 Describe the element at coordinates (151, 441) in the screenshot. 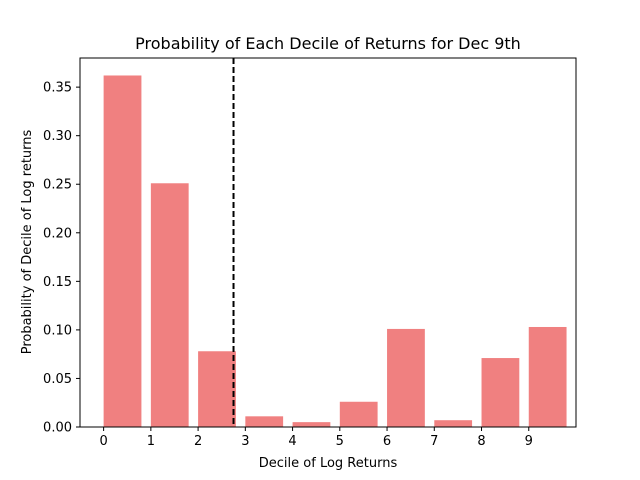

I see `x-tick-label-1: 1` at that location.